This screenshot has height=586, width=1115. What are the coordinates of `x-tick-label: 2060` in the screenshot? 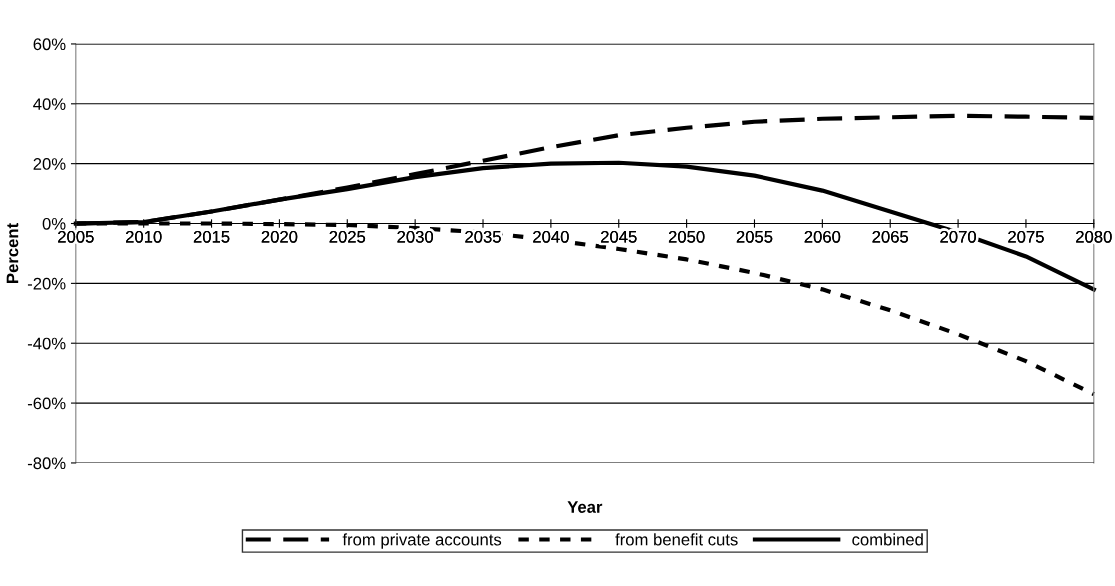 It's located at (822, 236).